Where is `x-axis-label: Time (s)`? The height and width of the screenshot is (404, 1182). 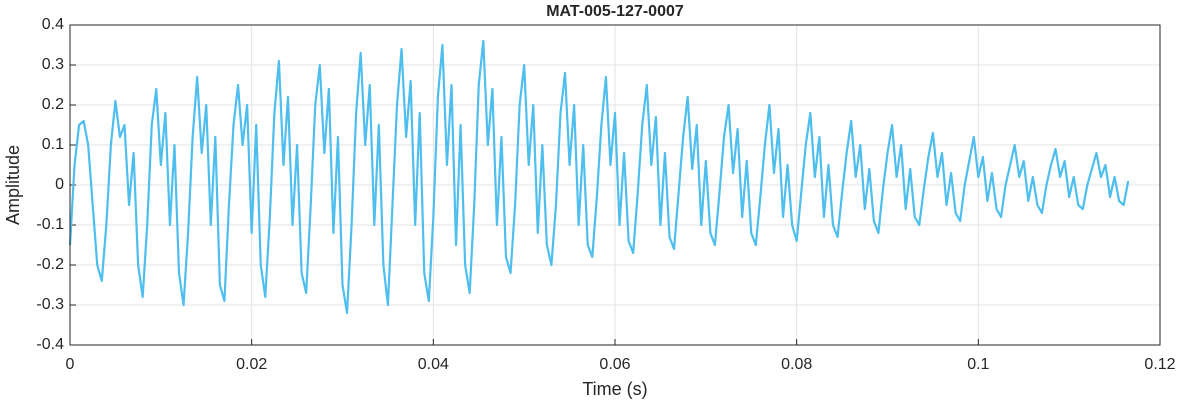
x-axis-label: Time (s) is located at coordinates (614, 389).